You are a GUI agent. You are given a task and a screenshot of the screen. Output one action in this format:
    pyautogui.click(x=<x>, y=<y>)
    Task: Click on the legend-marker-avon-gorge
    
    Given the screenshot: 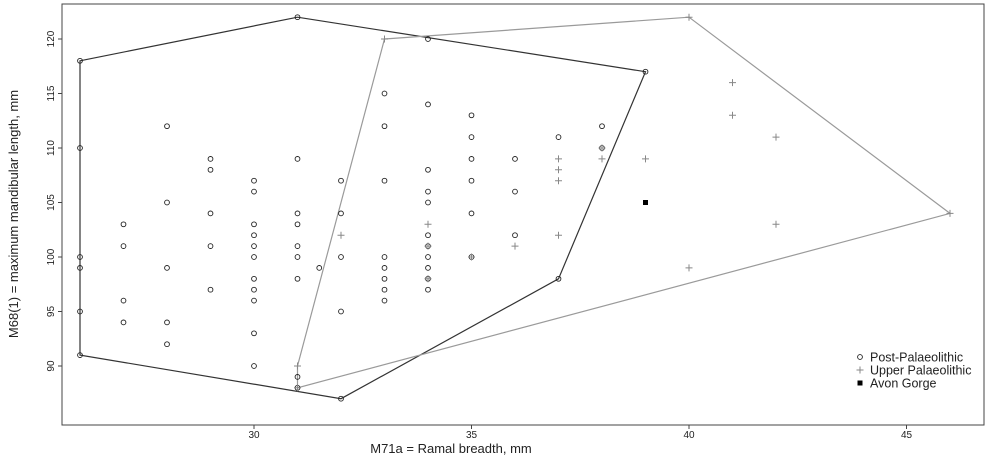 What is the action you would take?
    pyautogui.click(x=860, y=383)
    